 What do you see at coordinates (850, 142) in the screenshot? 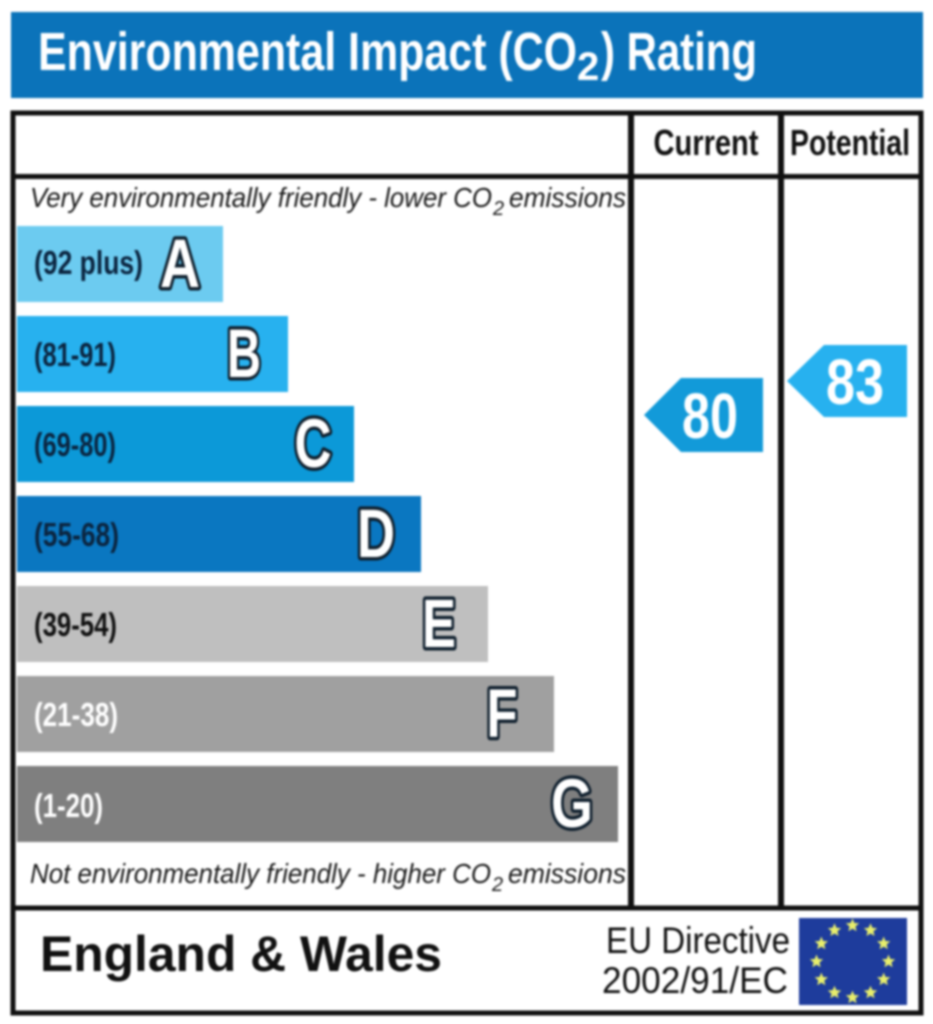
I see `svg-text: Potential` at bounding box center [850, 142].